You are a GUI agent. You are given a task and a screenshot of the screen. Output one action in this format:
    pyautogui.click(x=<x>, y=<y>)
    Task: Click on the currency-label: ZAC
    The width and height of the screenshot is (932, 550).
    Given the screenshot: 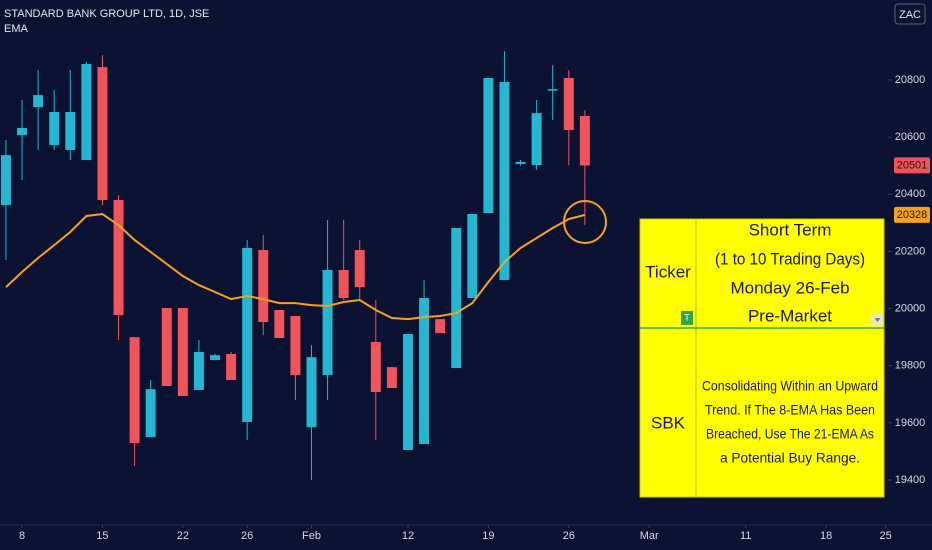 What is the action you would take?
    pyautogui.click(x=910, y=15)
    